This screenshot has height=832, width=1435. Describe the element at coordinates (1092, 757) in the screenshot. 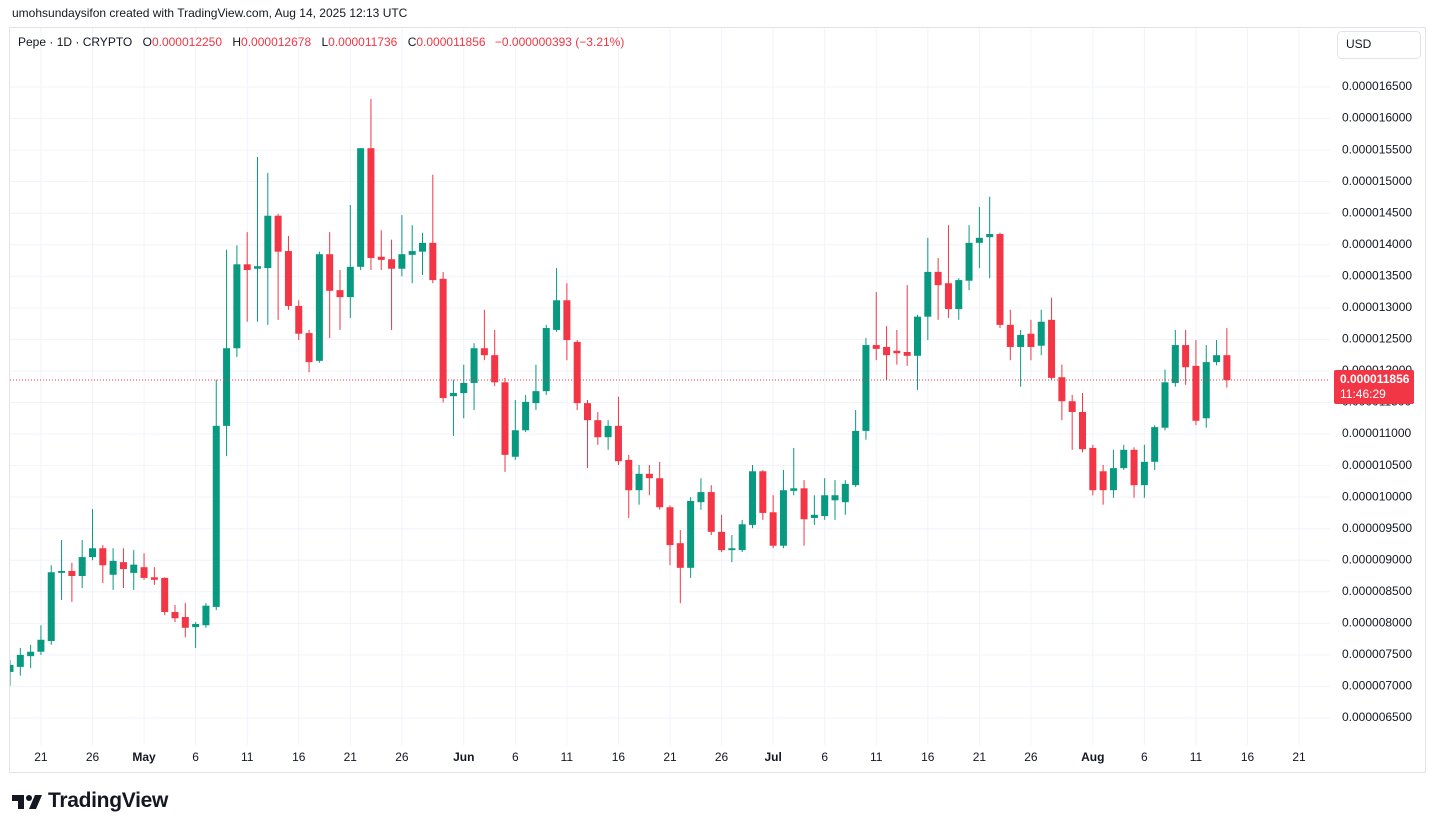

I see `x-tick-label: Aug` at that location.